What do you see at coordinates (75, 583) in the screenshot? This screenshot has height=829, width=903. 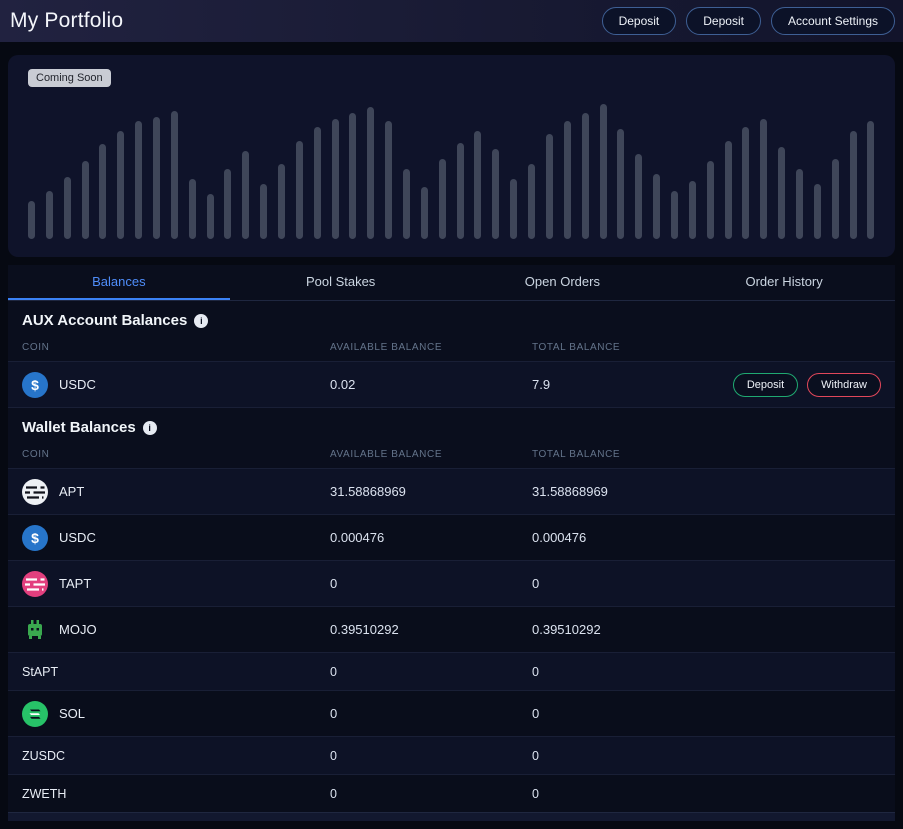 I see `coin-name: TAPT` at bounding box center [75, 583].